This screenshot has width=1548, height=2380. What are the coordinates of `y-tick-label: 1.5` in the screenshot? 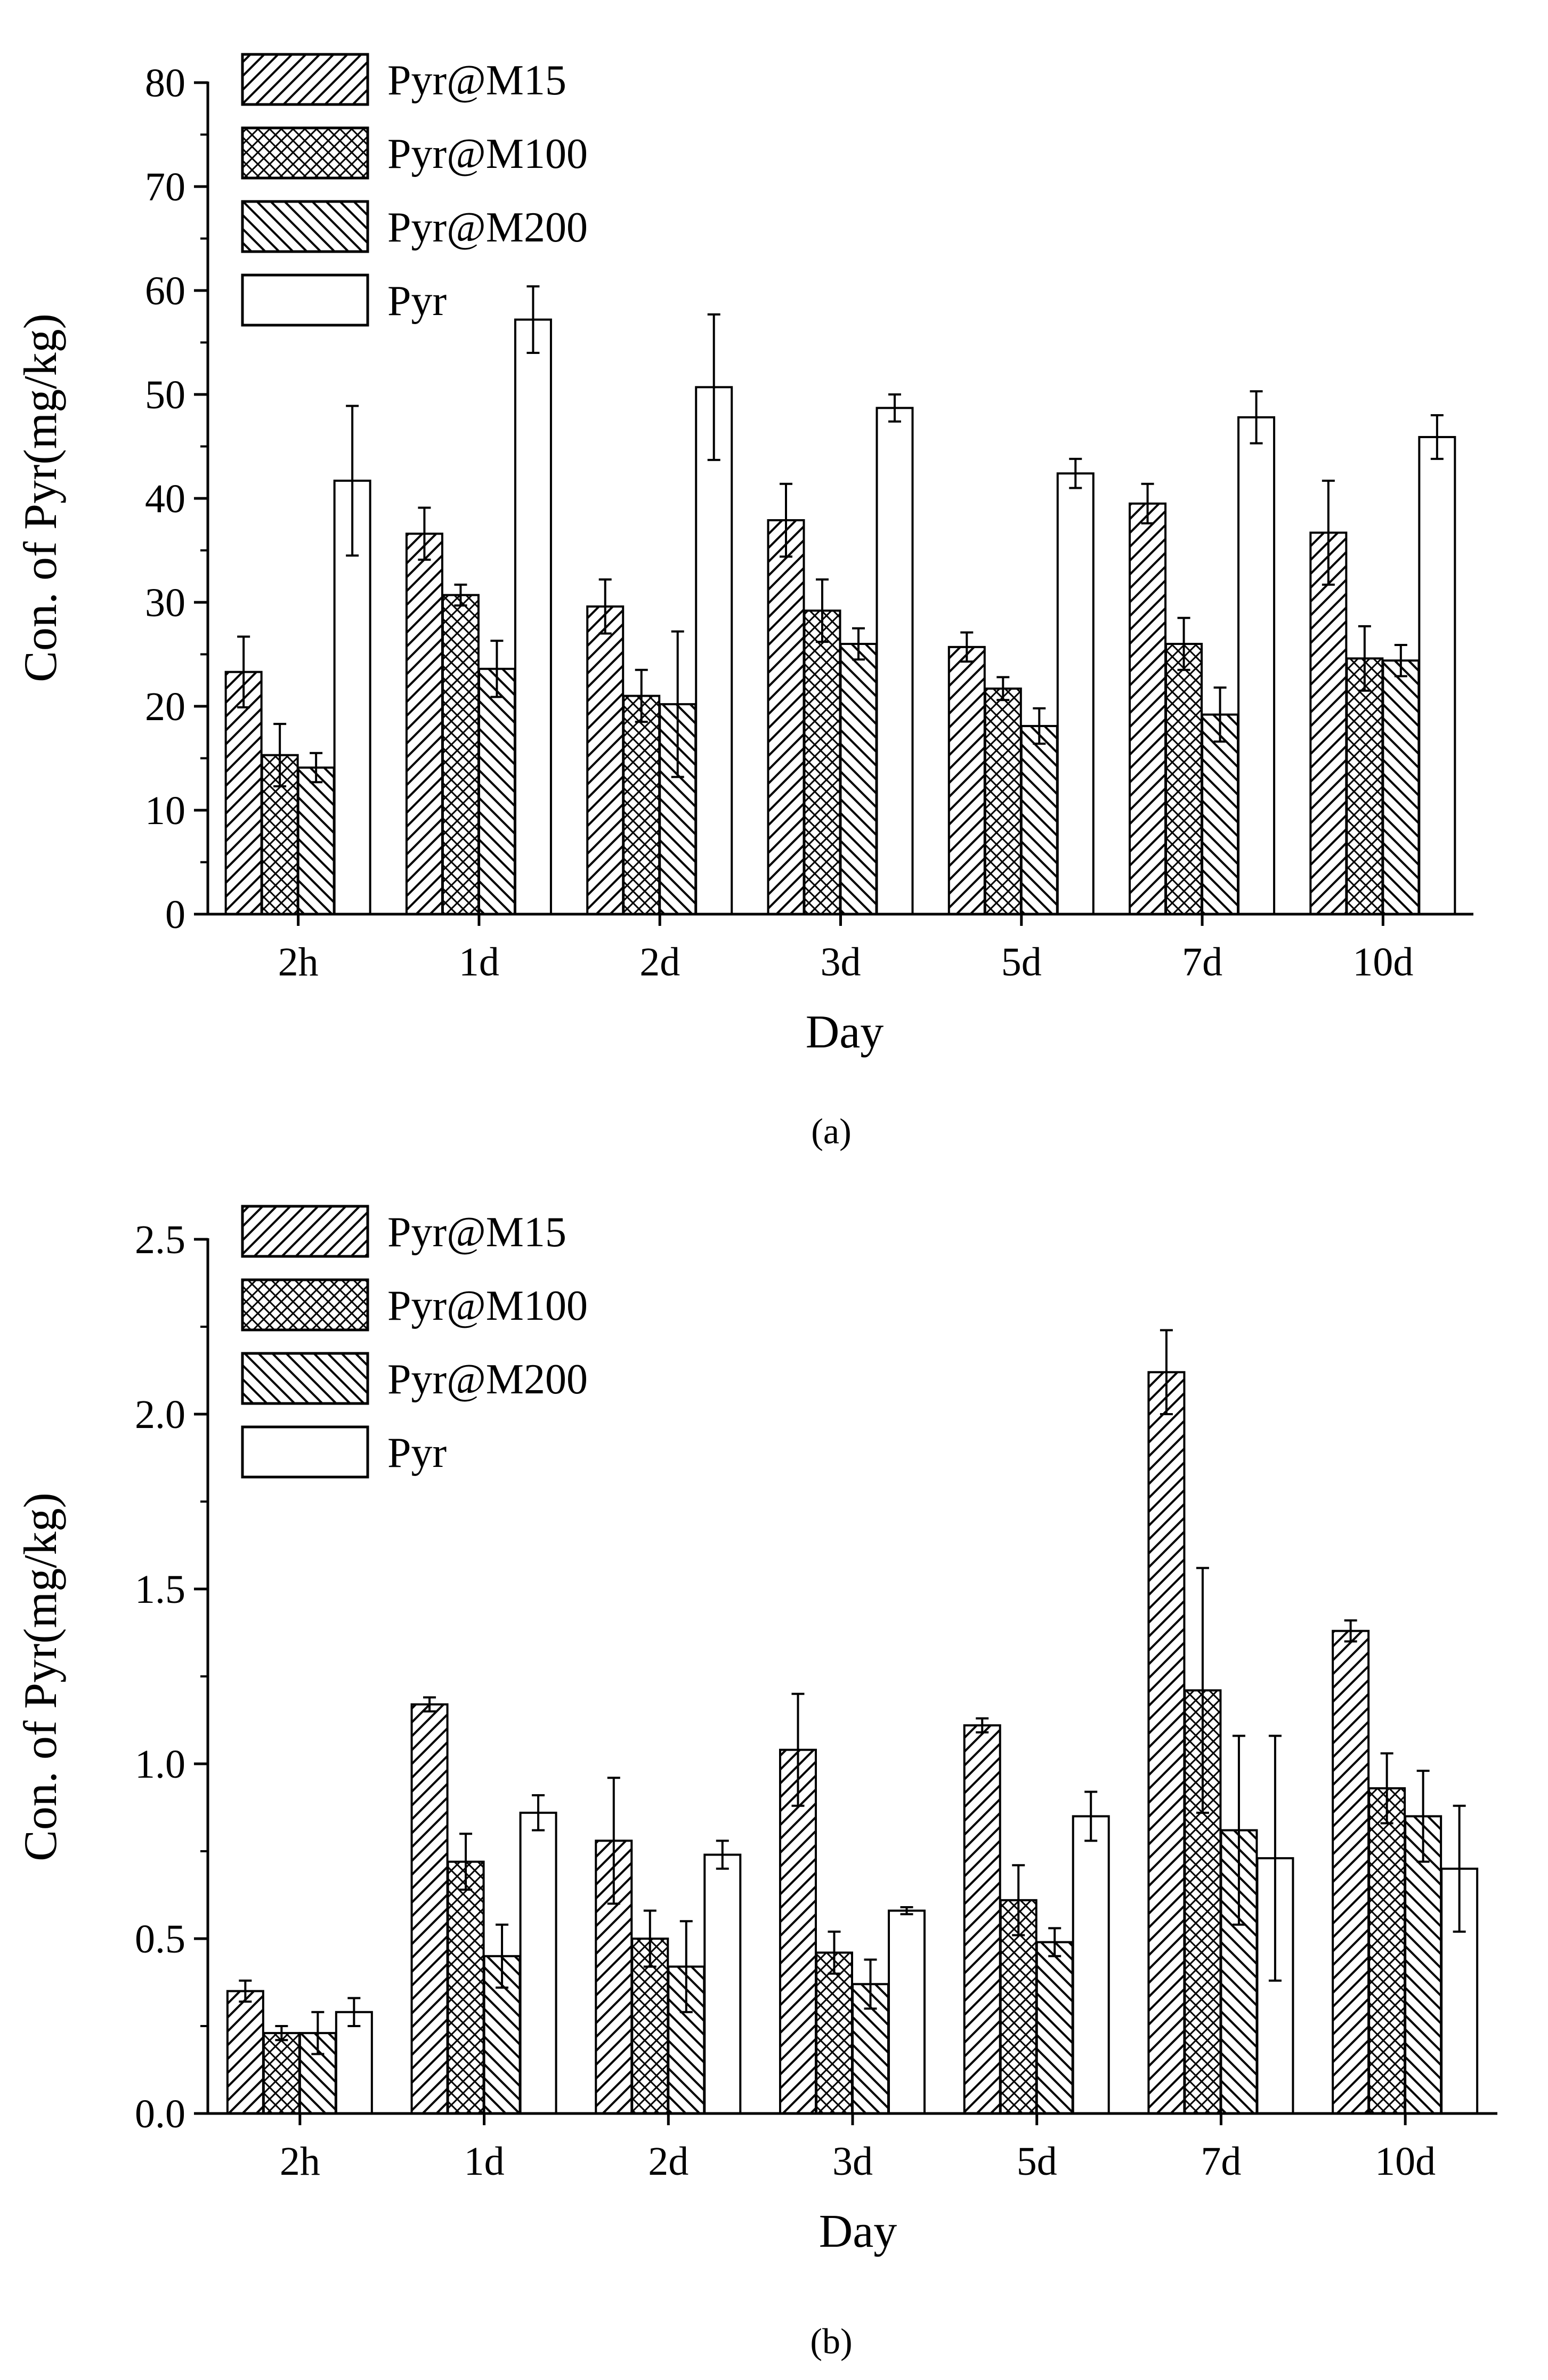 It's located at (160, 1589).